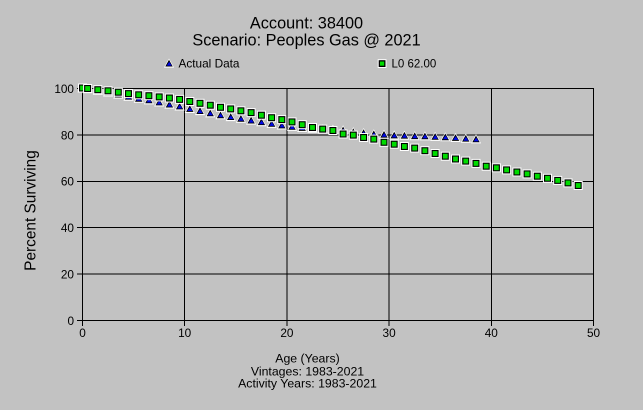 Image resolution: width=643 pixels, height=410 pixels. What do you see at coordinates (68, 182) in the screenshot?
I see `svg-text: 60` at bounding box center [68, 182].